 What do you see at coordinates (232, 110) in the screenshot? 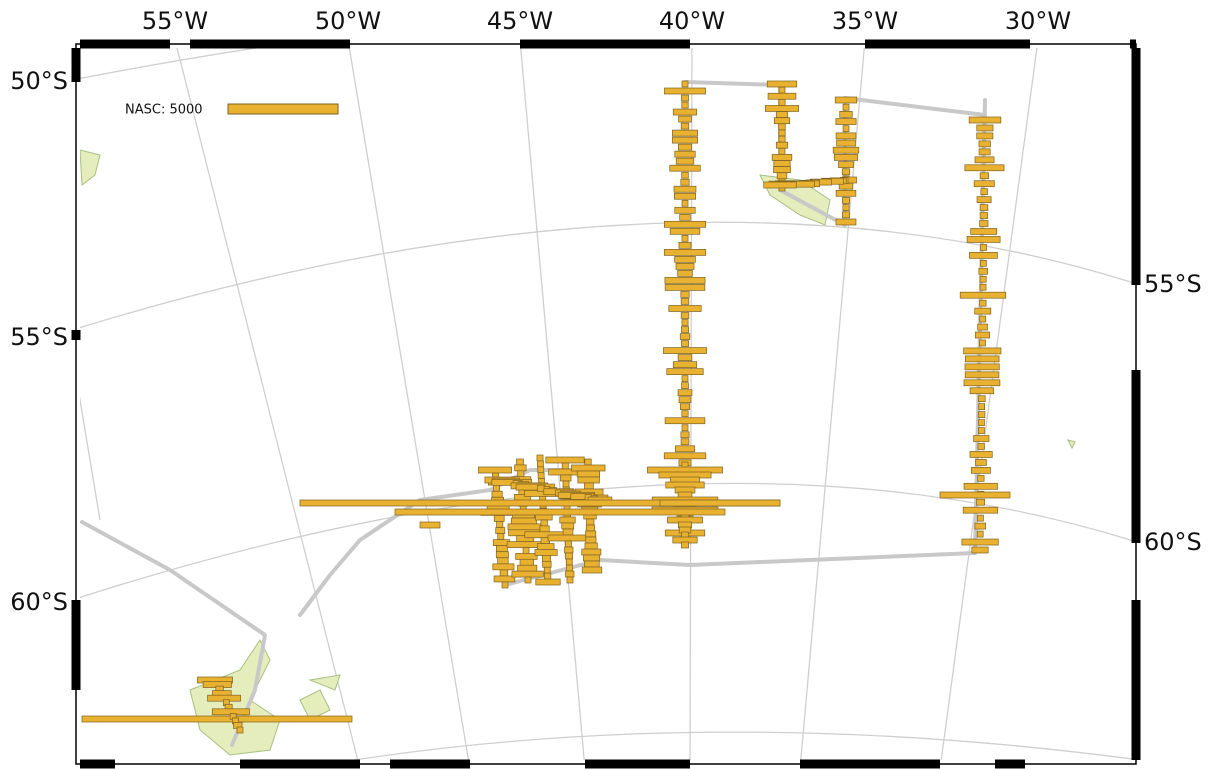
I see `legend: NASC: 5000` at bounding box center [232, 110].